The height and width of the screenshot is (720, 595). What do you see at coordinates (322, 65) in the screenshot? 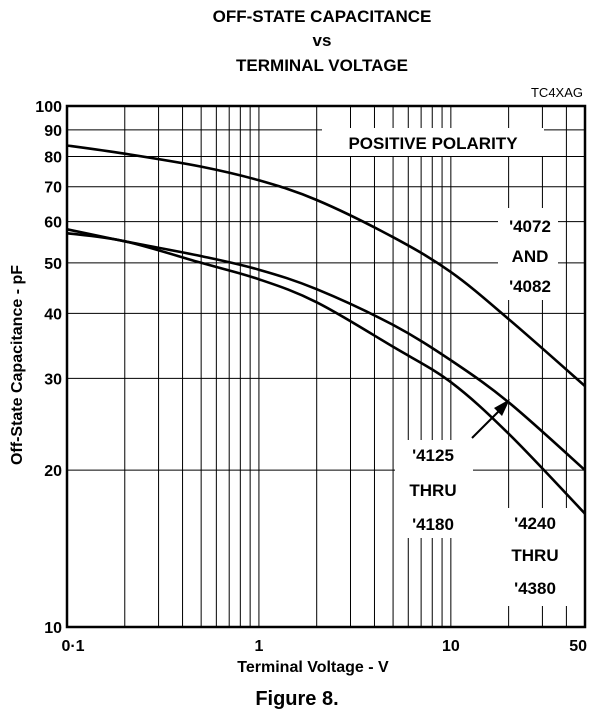
I see `title-line-3: TERMINAL VOLTAGE` at bounding box center [322, 65].